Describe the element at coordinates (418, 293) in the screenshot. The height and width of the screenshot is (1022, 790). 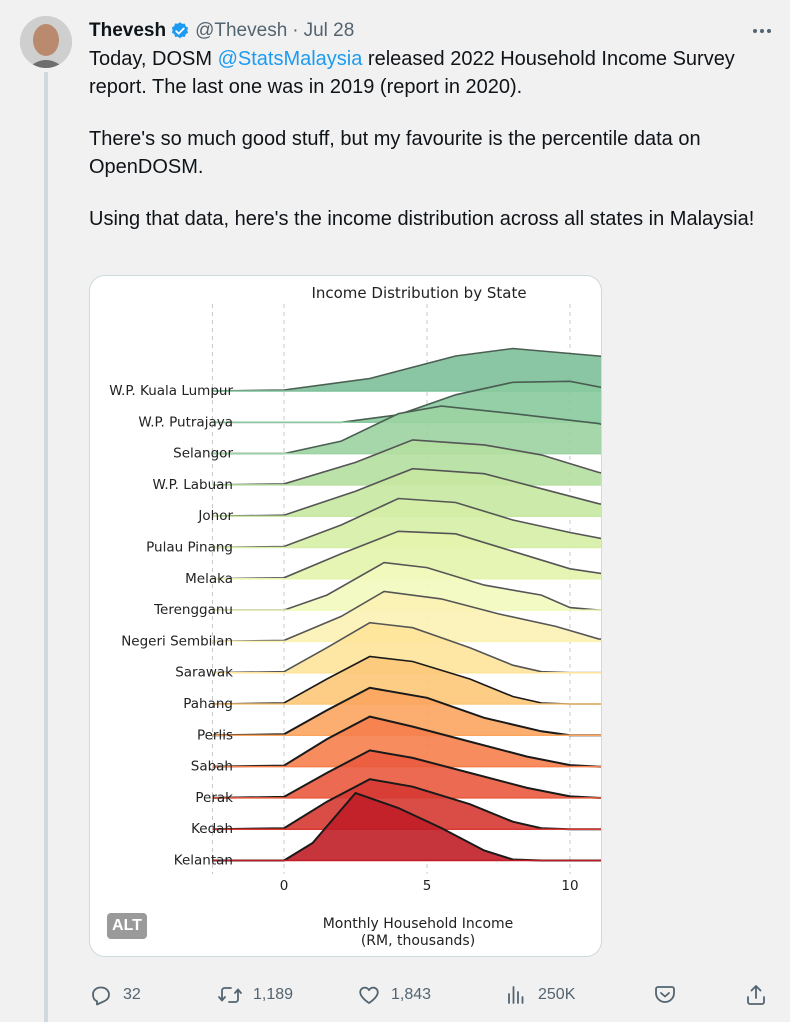
I see `chart-title: Income Distribution by State` at that location.